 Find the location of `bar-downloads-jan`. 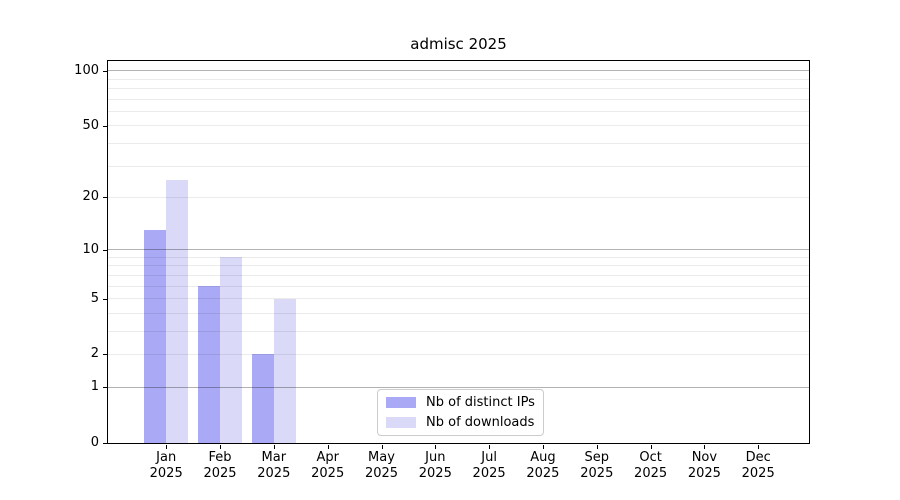

bar-downloads-jan is located at coordinates (177, 311).